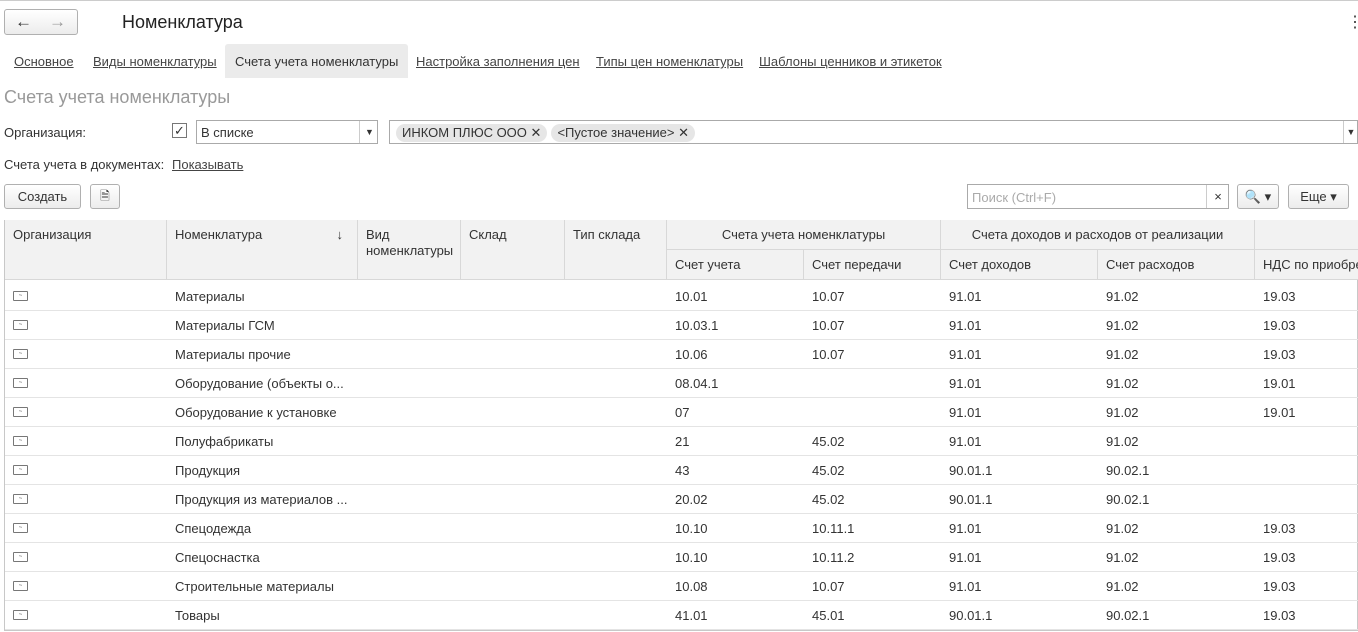 This screenshot has height=632, width=1358. Describe the element at coordinates (208, 164) in the screenshot. I see `documents-link: Показывать` at that location.